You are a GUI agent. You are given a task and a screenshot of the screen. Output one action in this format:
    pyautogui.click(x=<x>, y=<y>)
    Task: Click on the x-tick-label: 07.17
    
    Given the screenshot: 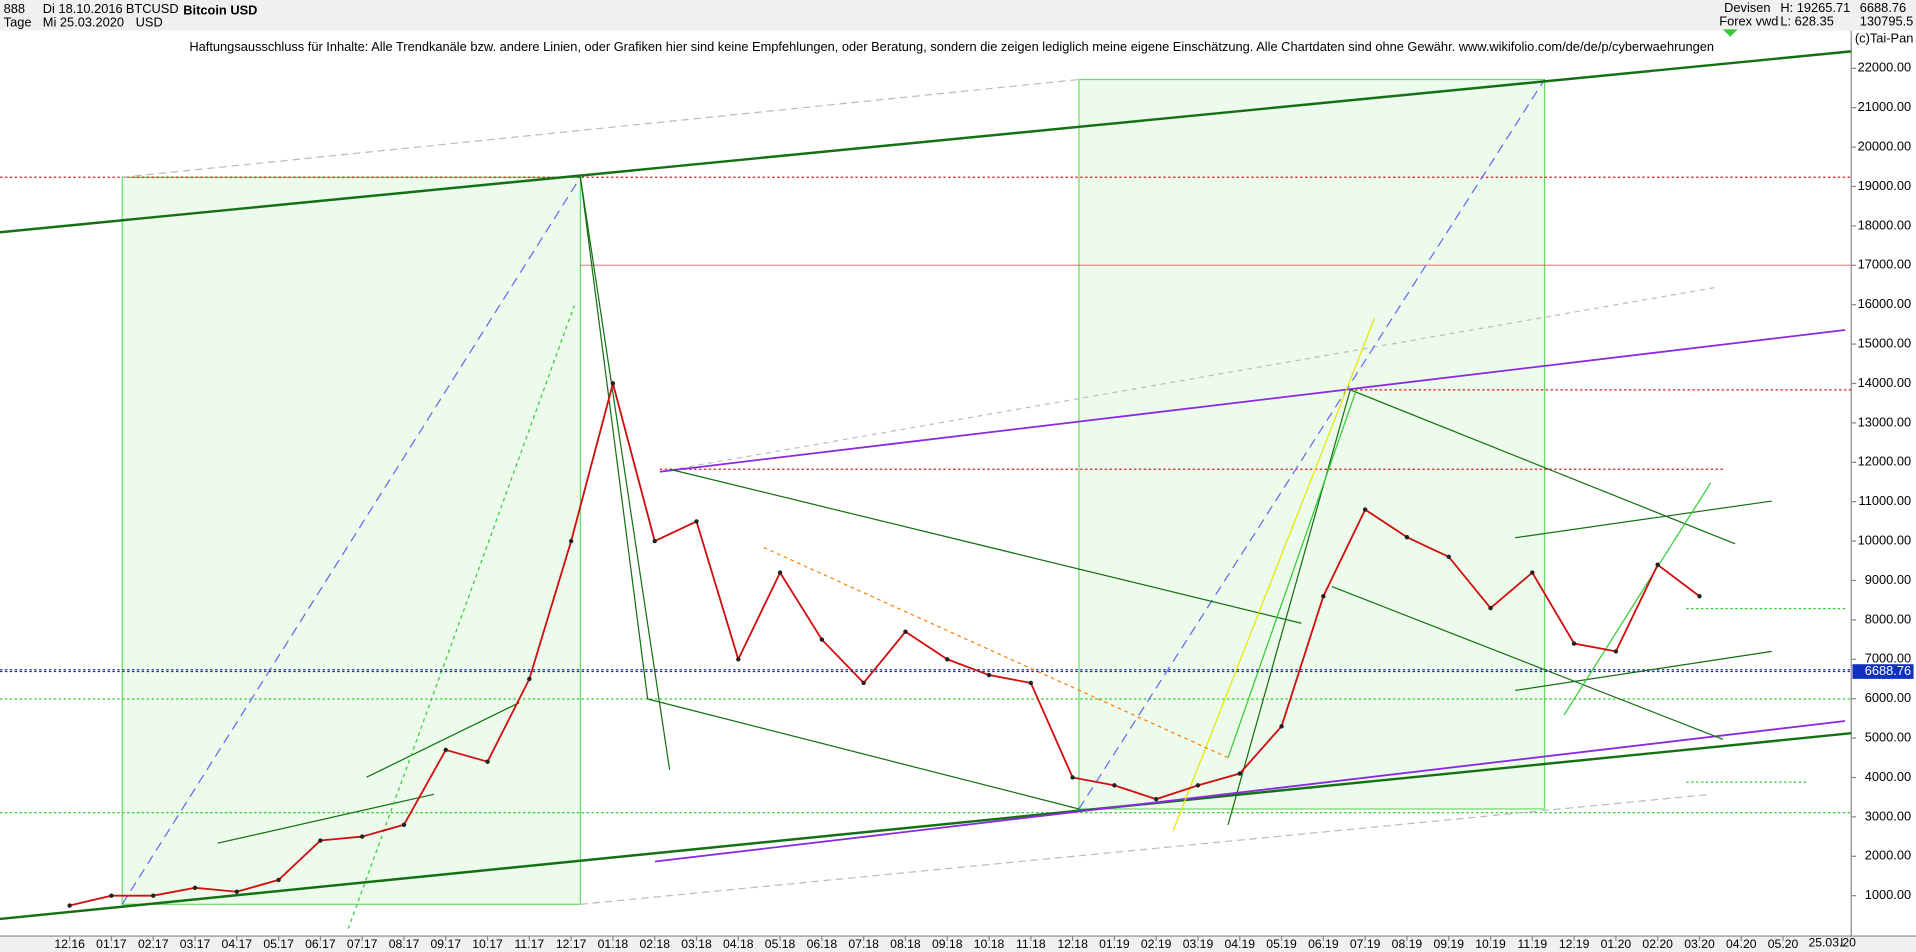 What is the action you would take?
    pyautogui.click(x=362, y=944)
    